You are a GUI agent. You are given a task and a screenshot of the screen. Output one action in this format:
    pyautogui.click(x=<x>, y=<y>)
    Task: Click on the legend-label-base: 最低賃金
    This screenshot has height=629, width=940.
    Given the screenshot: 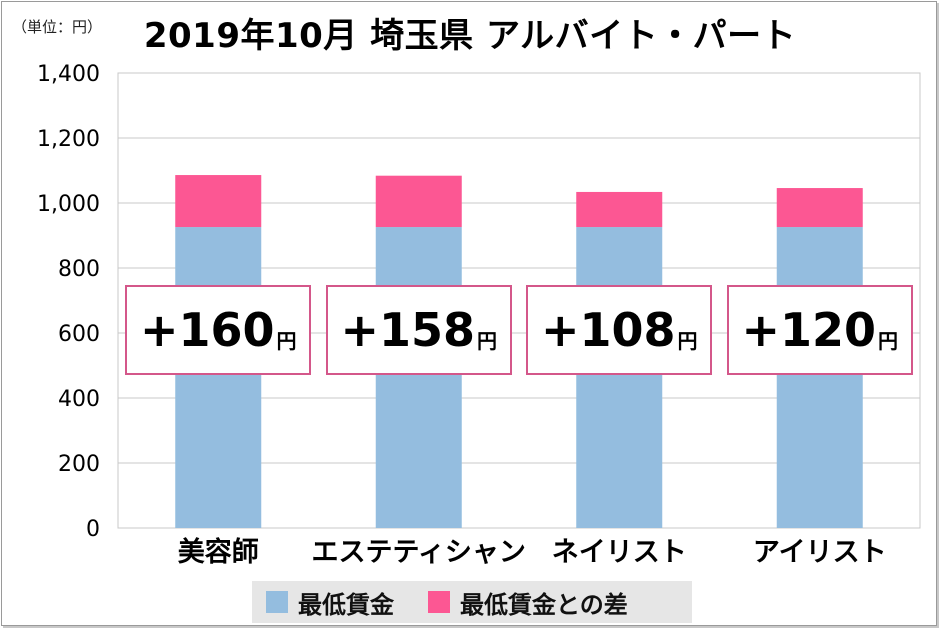 What is the action you would take?
    pyautogui.click(x=346, y=604)
    